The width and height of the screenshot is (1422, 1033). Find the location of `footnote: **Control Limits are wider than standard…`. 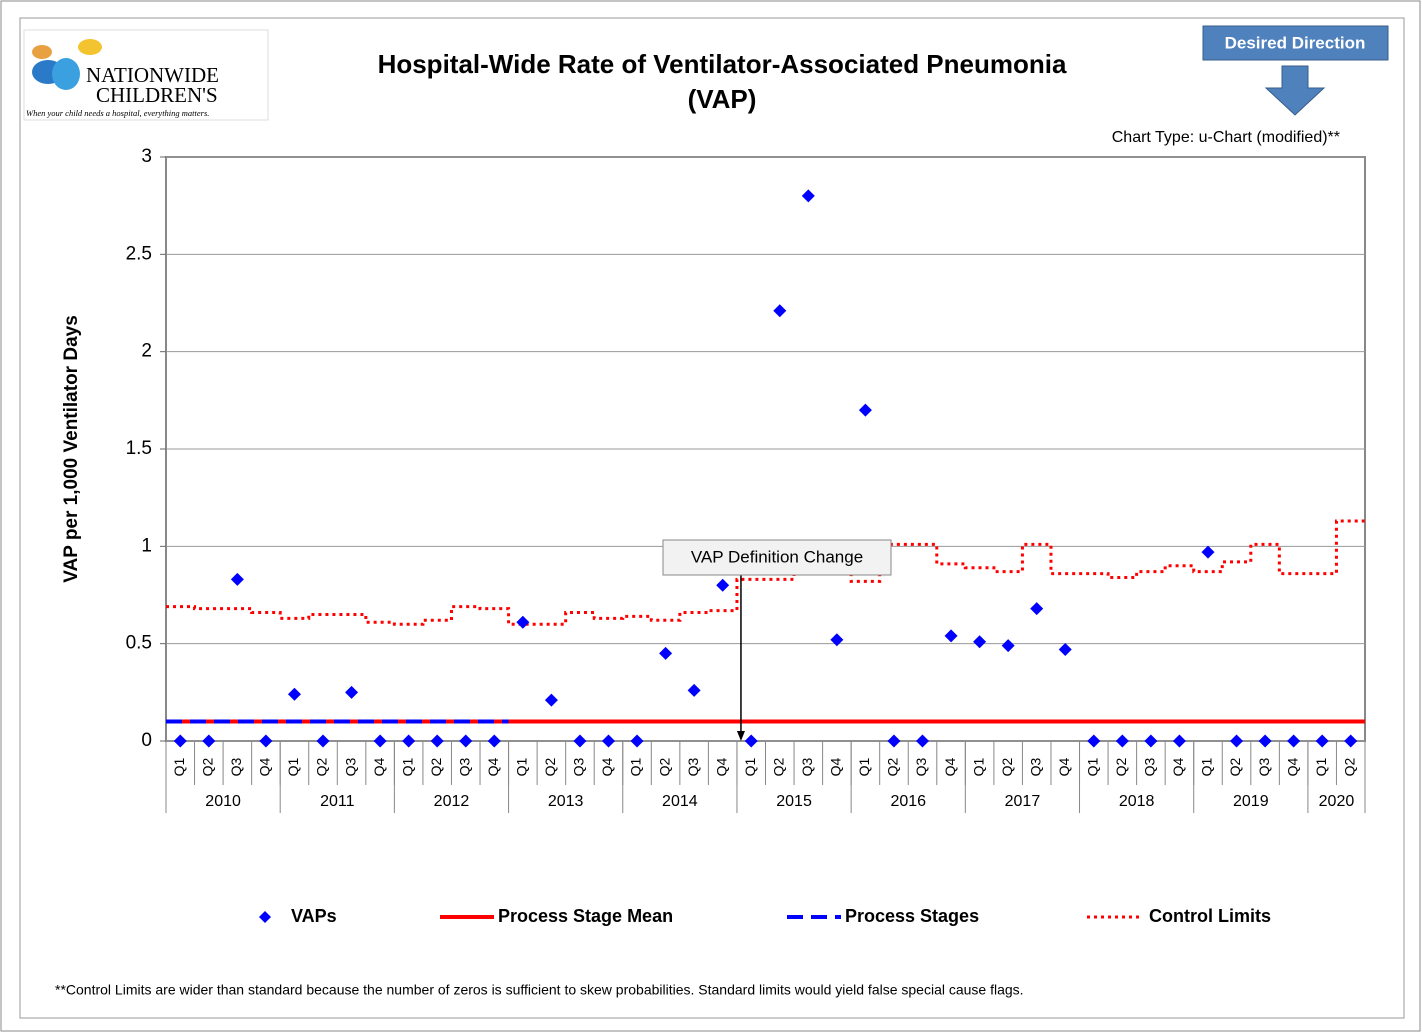

footnote: **Control Limits are wider than standard… is located at coordinates (539, 990).